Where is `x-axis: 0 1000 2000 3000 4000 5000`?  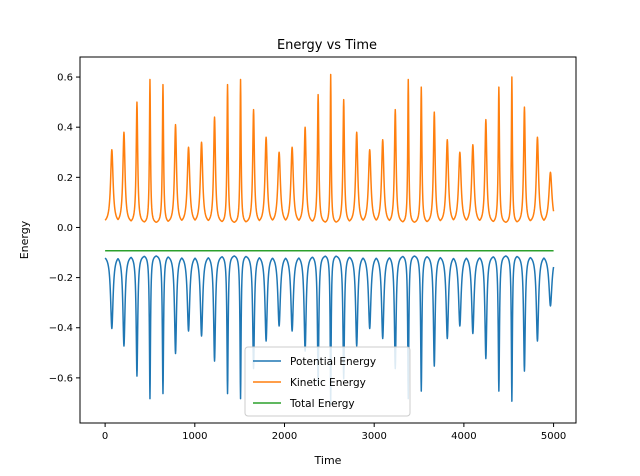 x-axis: 0 1000 2000 3000 4000 5000 is located at coordinates (334, 432).